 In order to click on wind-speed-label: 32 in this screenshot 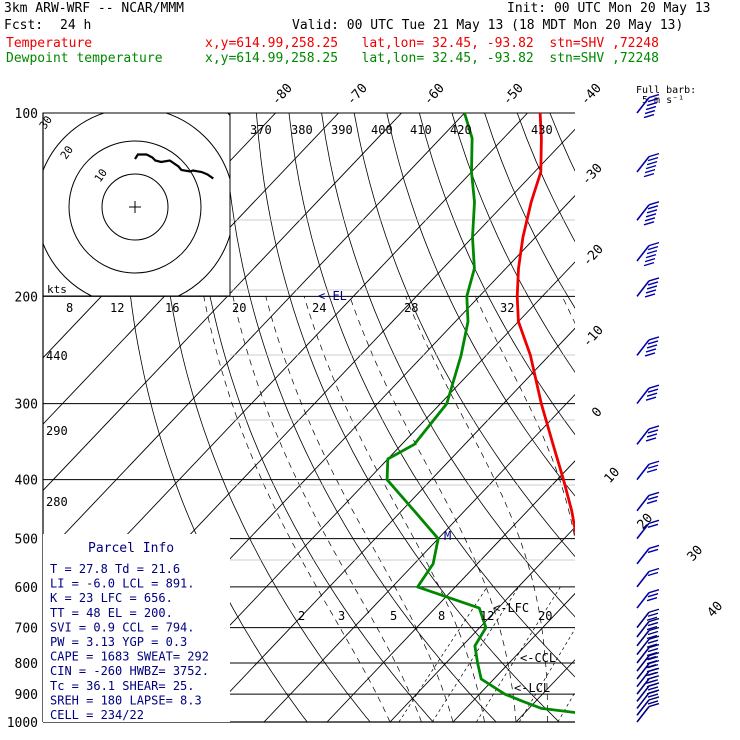, I will do `click(507, 308)`.